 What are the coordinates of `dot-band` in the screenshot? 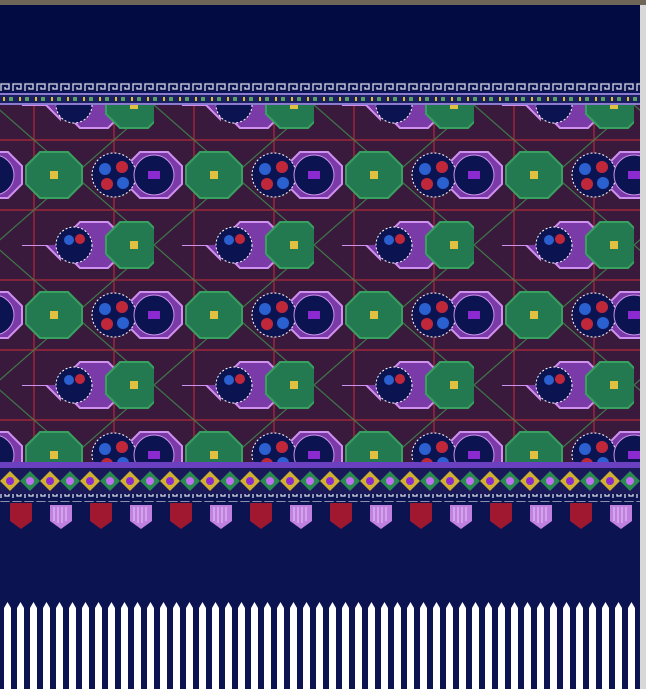 It's located at (323, 99).